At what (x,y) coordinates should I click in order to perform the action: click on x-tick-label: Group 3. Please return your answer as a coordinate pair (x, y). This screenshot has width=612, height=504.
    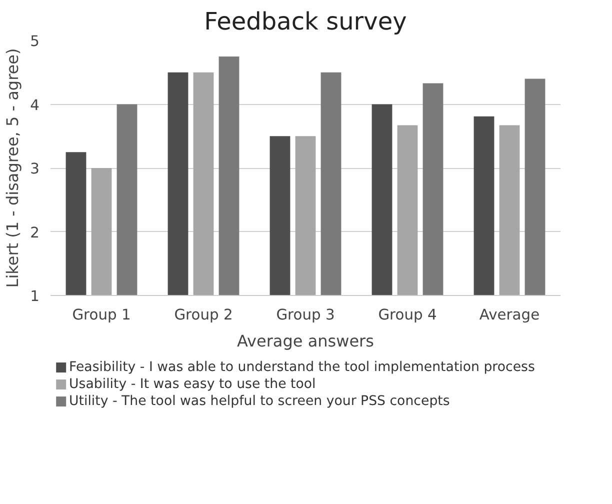
    Looking at the image, I should click on (305, 315).